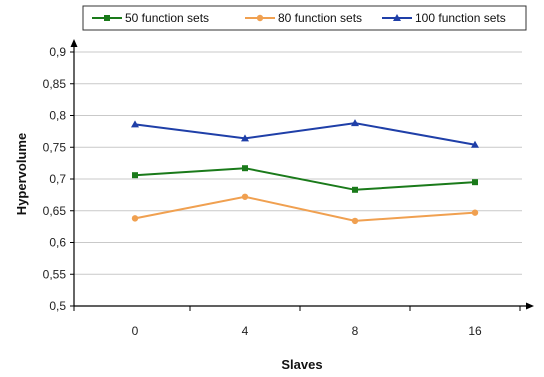 The image size is (544, 377). Describe the element at coordinates (320, 18) in the screenshot. I see `legend-label: 80 function sets` at that location.